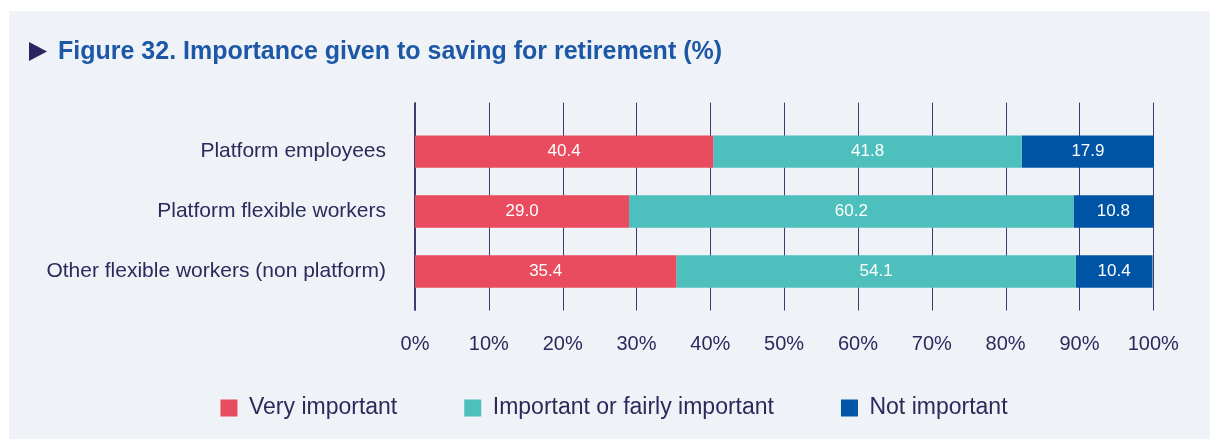  What do you see at coordinates (1079, 343) in the screenshot?
I see `x-tick-label: 90%` at bounding box center [1079, 343].